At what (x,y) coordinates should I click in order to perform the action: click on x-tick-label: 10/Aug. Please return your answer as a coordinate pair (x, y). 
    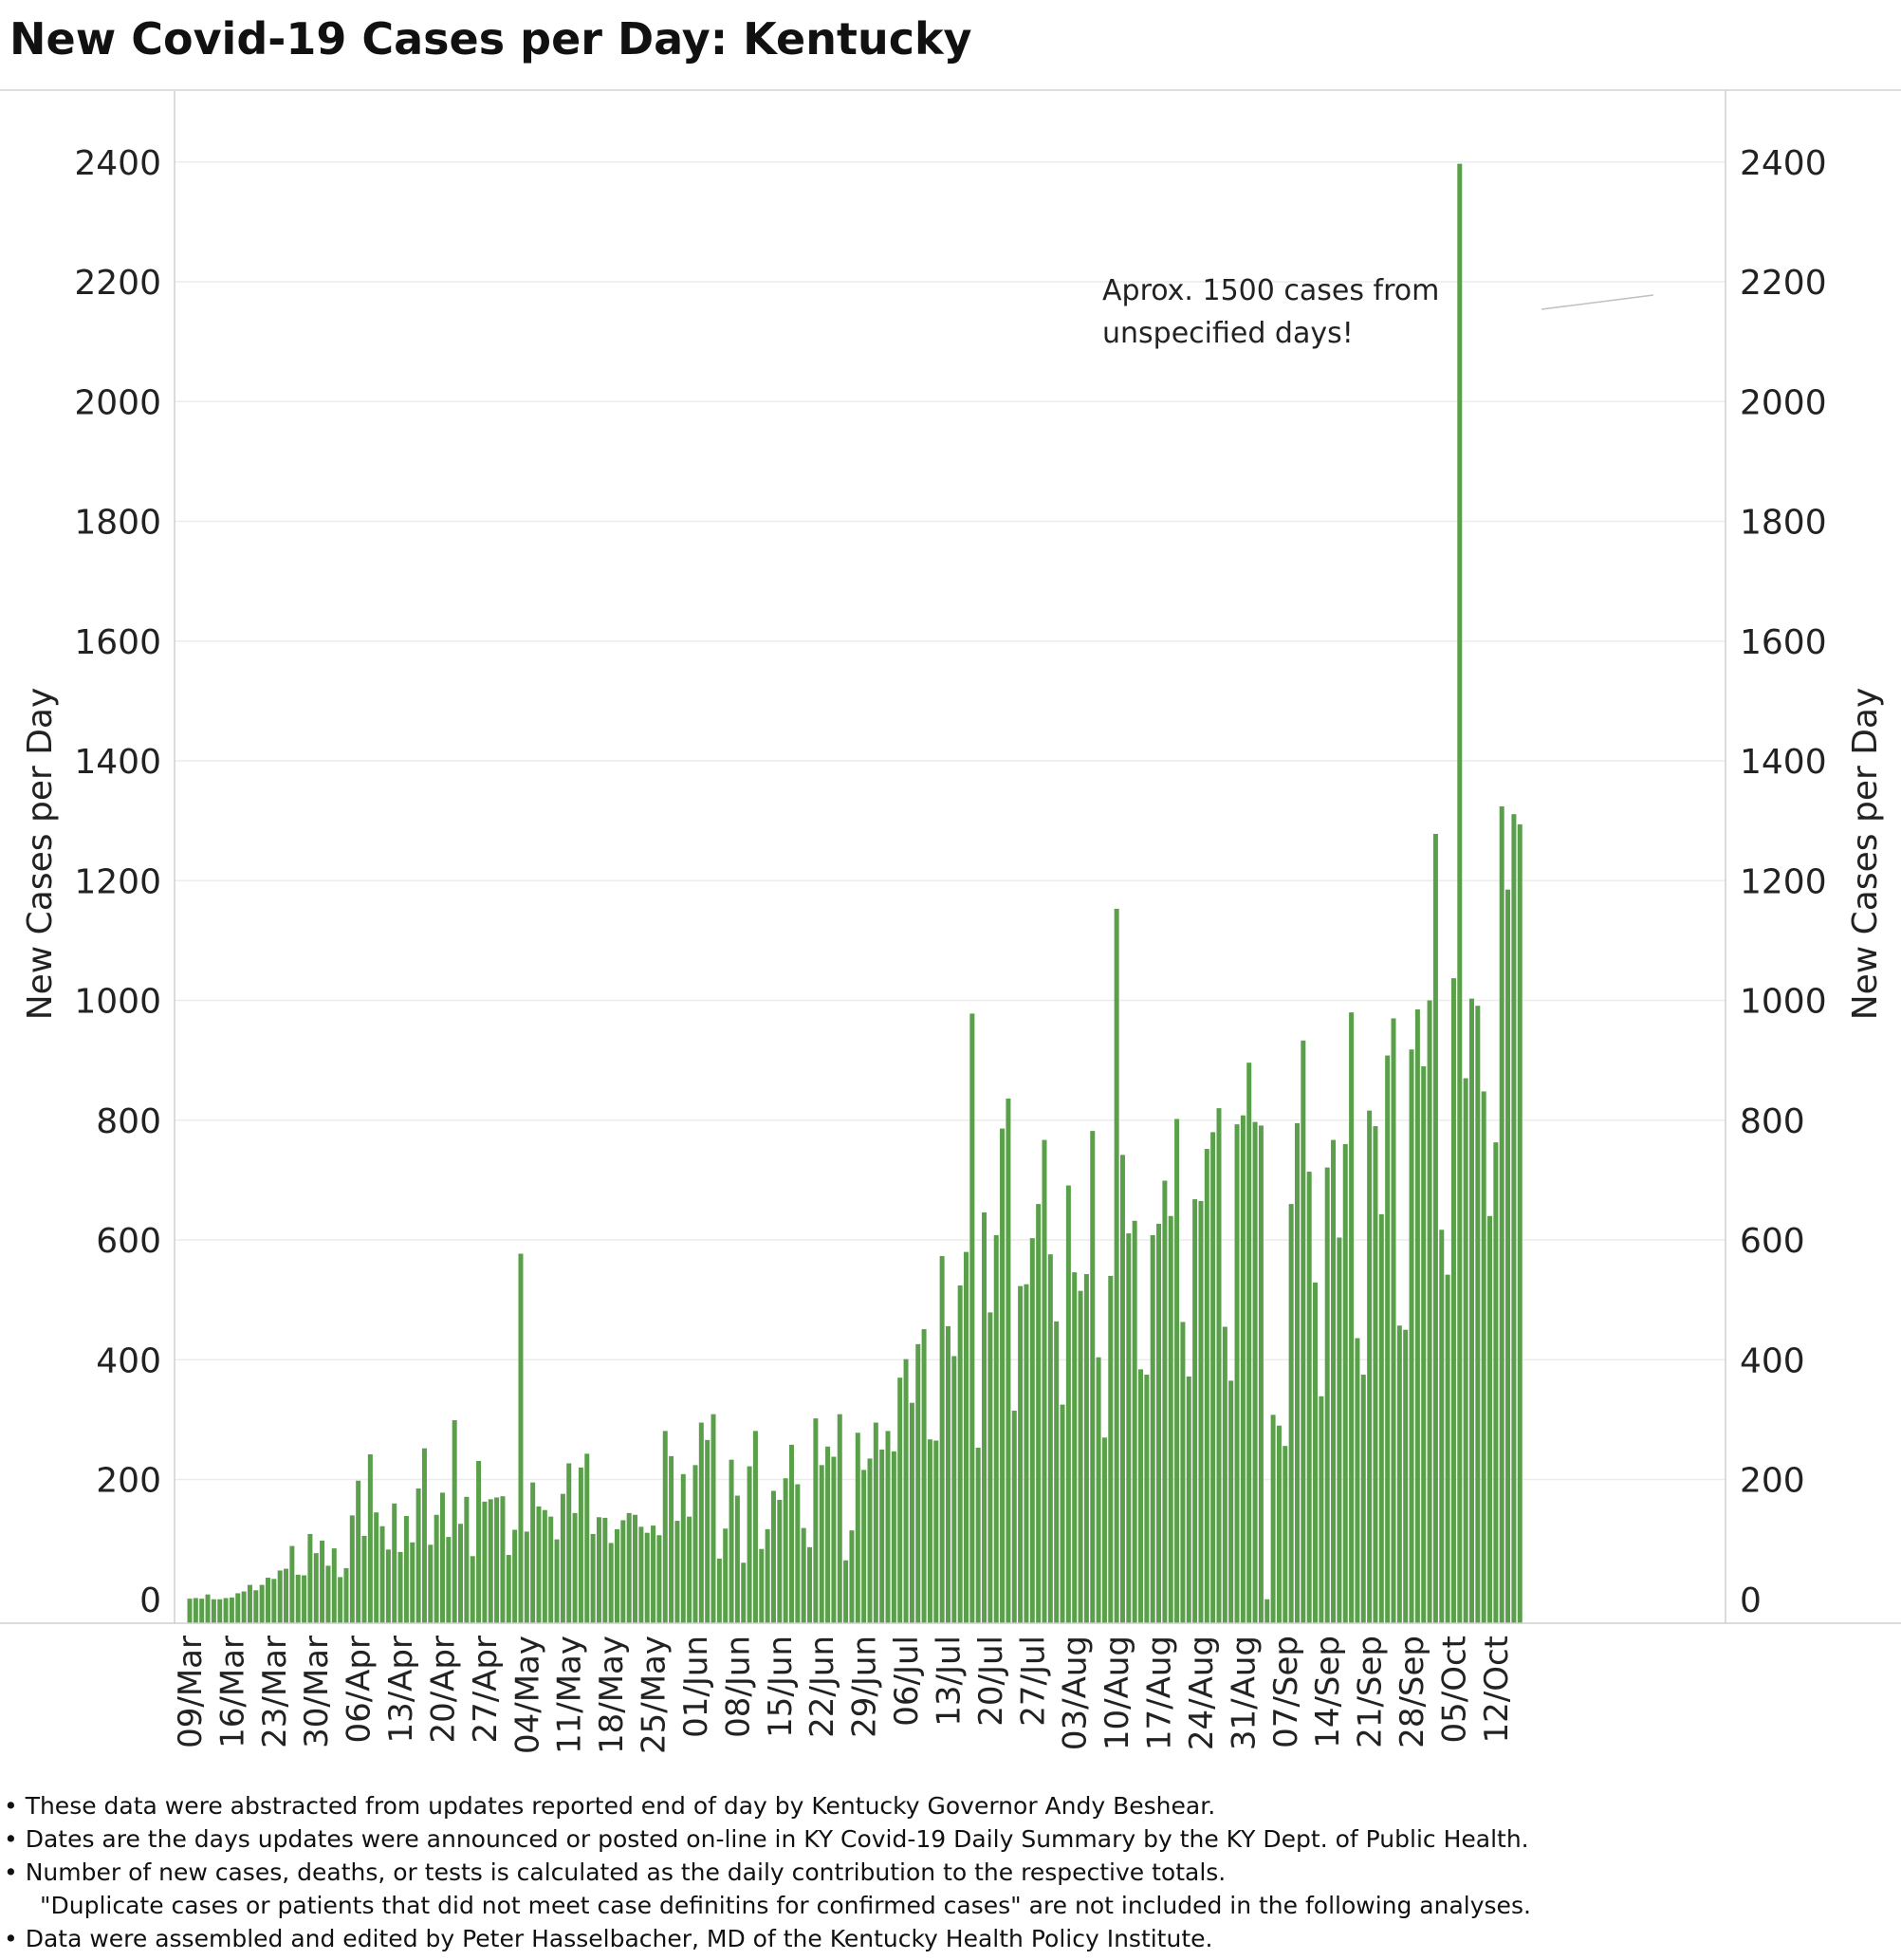
    Looking at the image, I should click on (1117, 1693).